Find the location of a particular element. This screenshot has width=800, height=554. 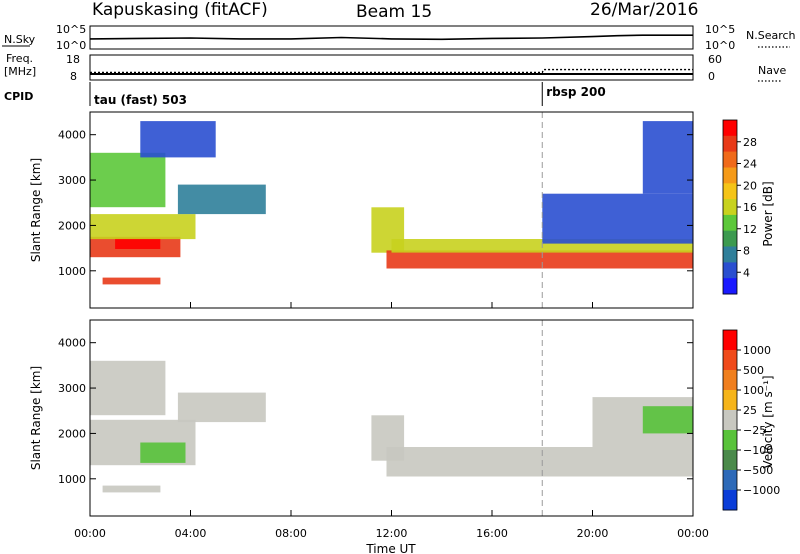

power-yticks-label-0: 1000 is located at coordinates (72, 271).